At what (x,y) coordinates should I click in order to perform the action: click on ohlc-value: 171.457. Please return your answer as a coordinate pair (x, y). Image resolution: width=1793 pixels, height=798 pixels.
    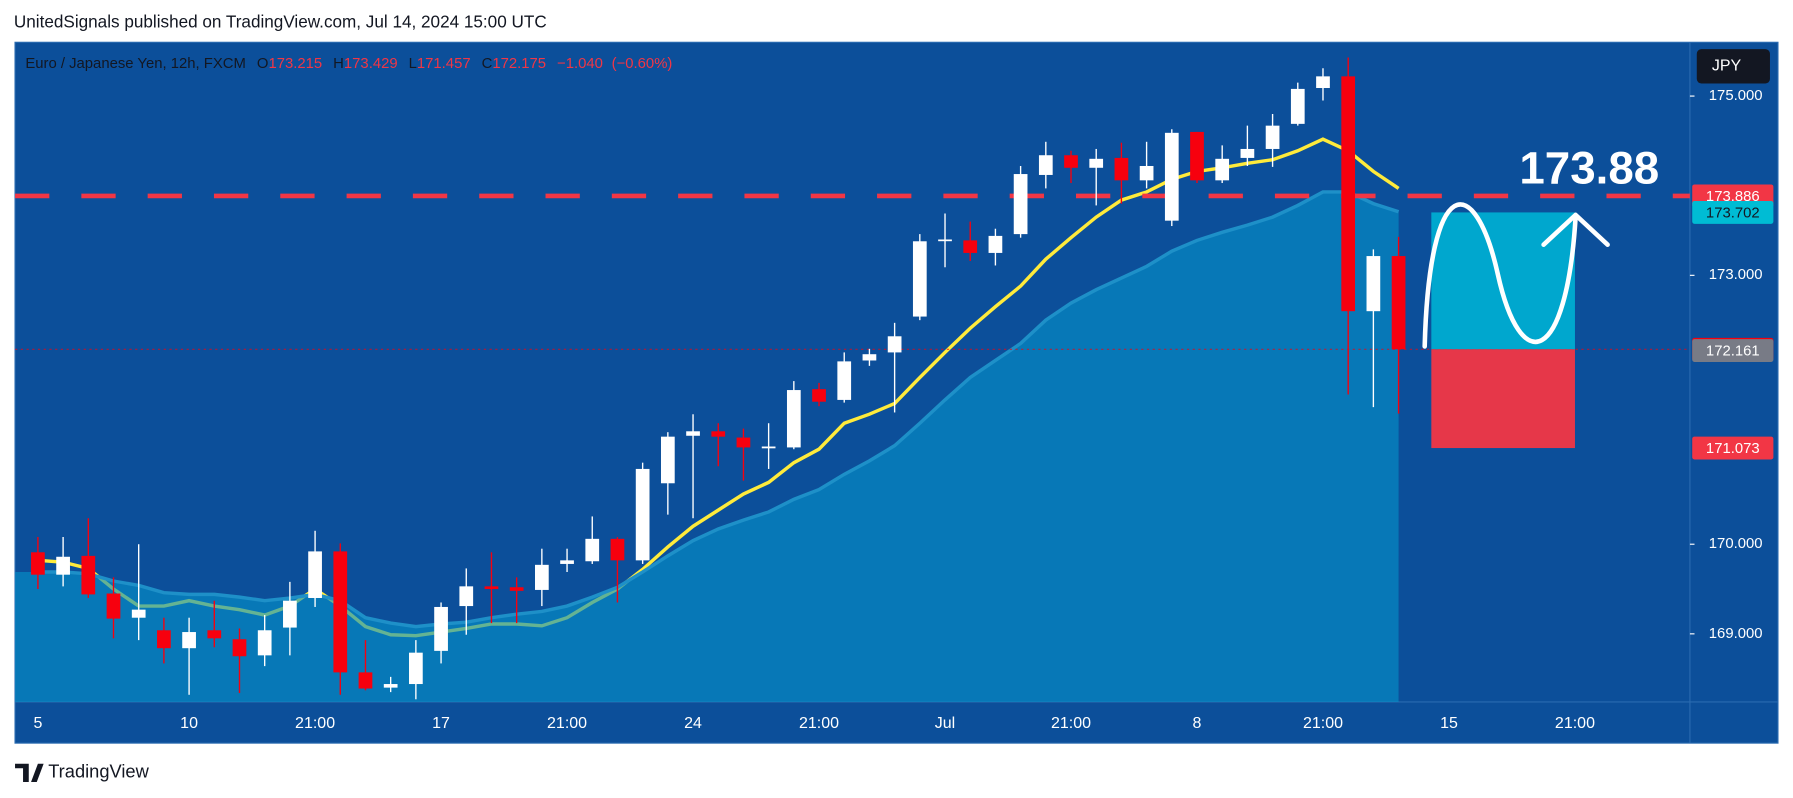
    Looking at the image, I should click on (444, 64).